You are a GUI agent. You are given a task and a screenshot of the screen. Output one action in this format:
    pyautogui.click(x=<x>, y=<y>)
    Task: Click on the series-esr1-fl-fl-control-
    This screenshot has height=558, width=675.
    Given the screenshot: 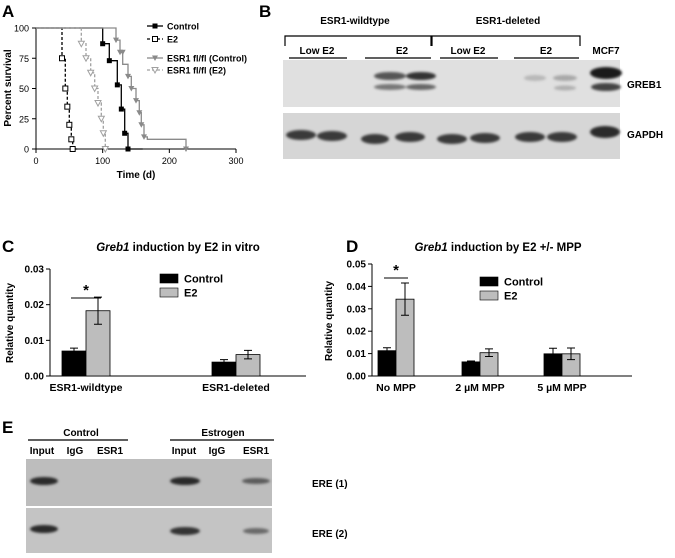 What is the action you would take?
    pyautogui.click(x=112, y=89)
    